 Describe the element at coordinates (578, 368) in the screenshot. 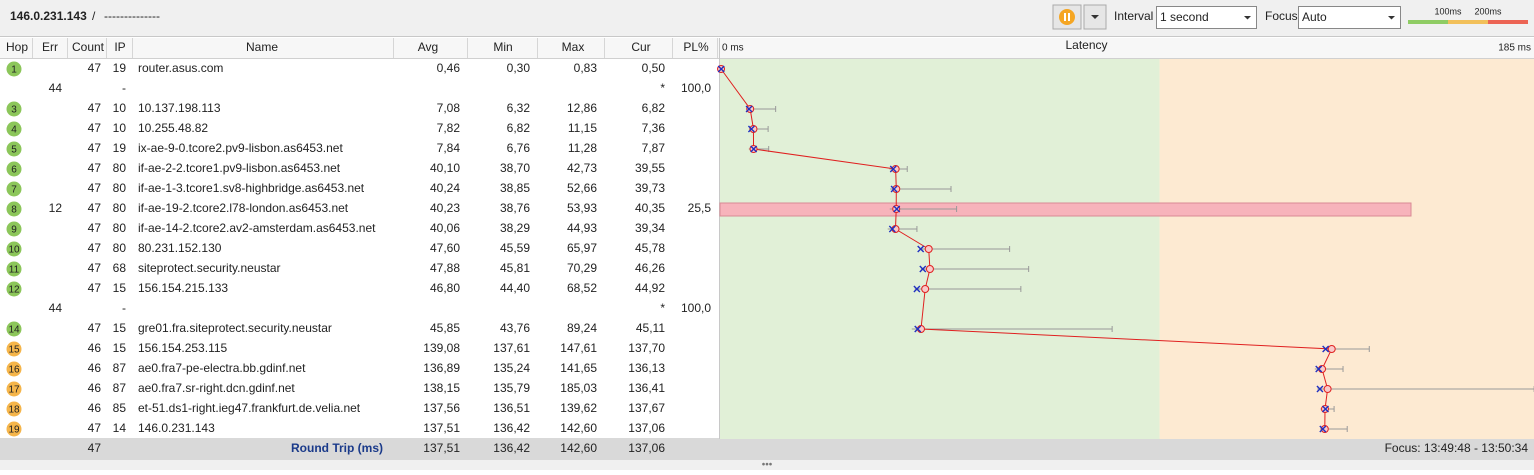

I see `cell-max: 141,65` at that location.